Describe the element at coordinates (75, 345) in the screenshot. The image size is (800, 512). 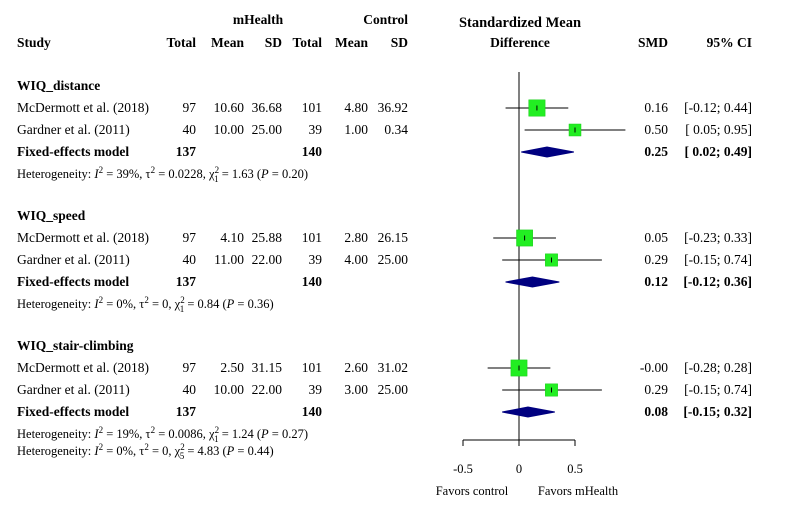
I see `subgroup-title: WIQ_stair-climbing` at that location.